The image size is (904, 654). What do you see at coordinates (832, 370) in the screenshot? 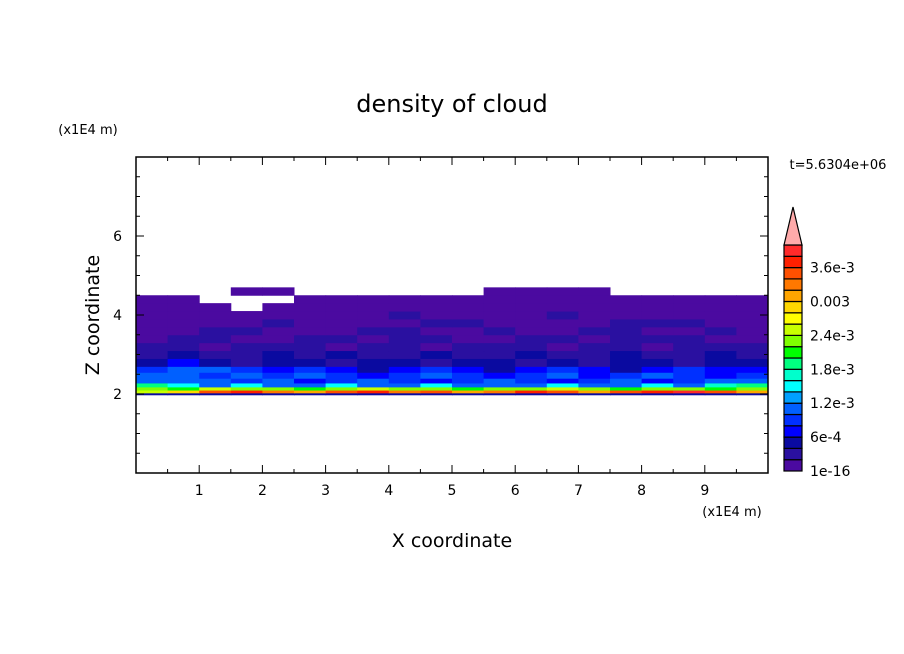
I see `colorbar-label: 1.8e-3` at bounding box center [832, 370].